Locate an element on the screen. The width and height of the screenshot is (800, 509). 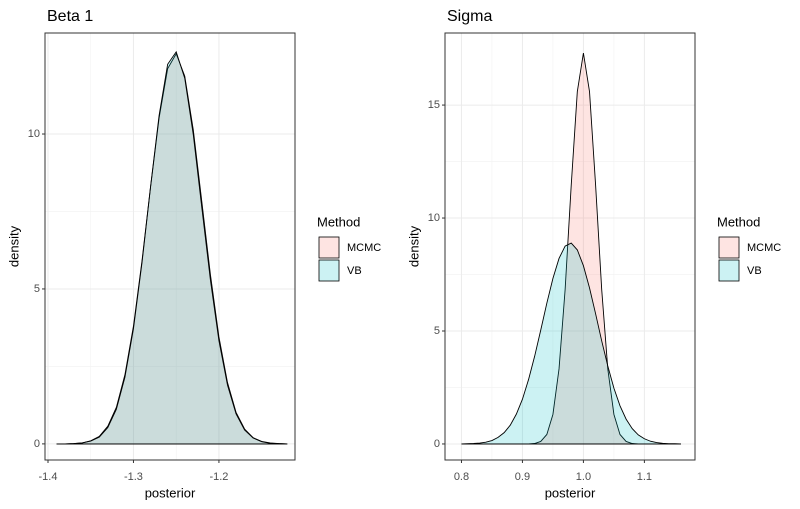
x-tick-label: -1.4 is located at coordinates (48, 477).